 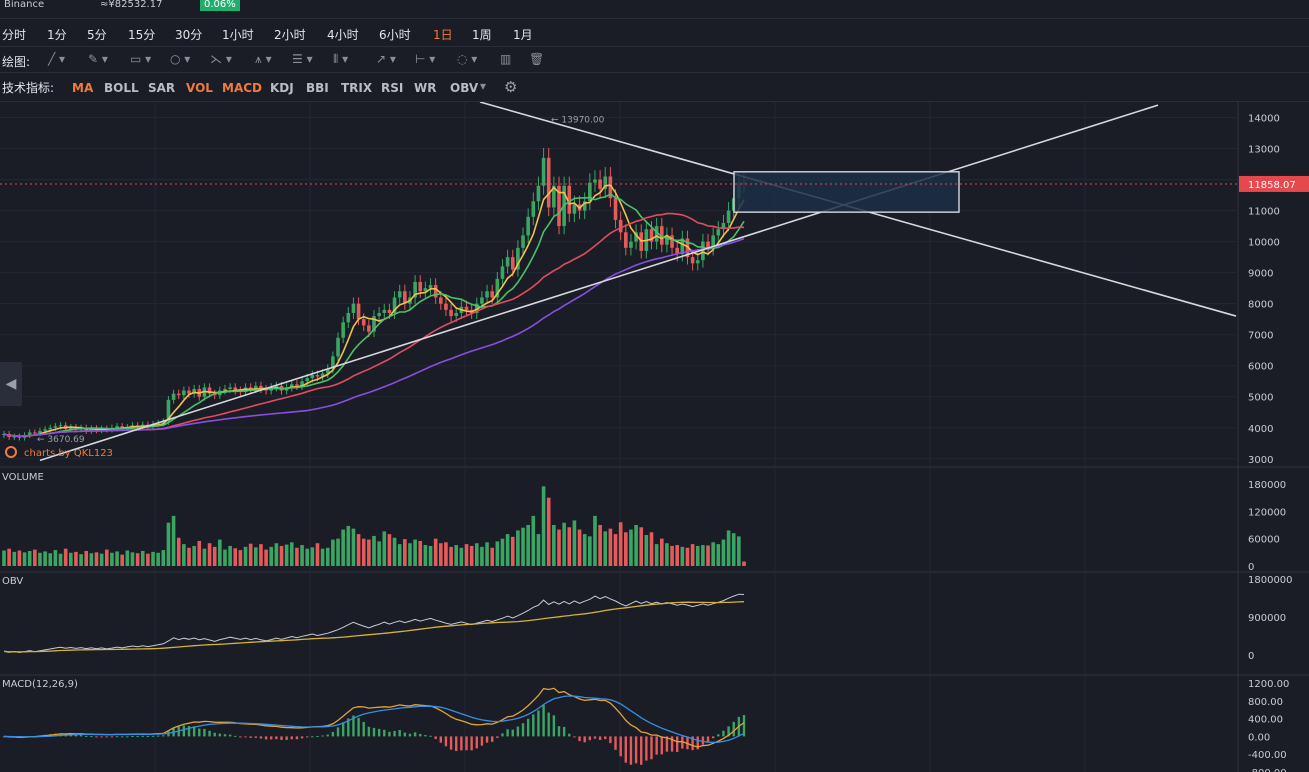 What do you see at coordinates (467, 59) in the screenshot?
I see `comment-tool-icon: ◌ ▾` at bounding box center [467, 59].